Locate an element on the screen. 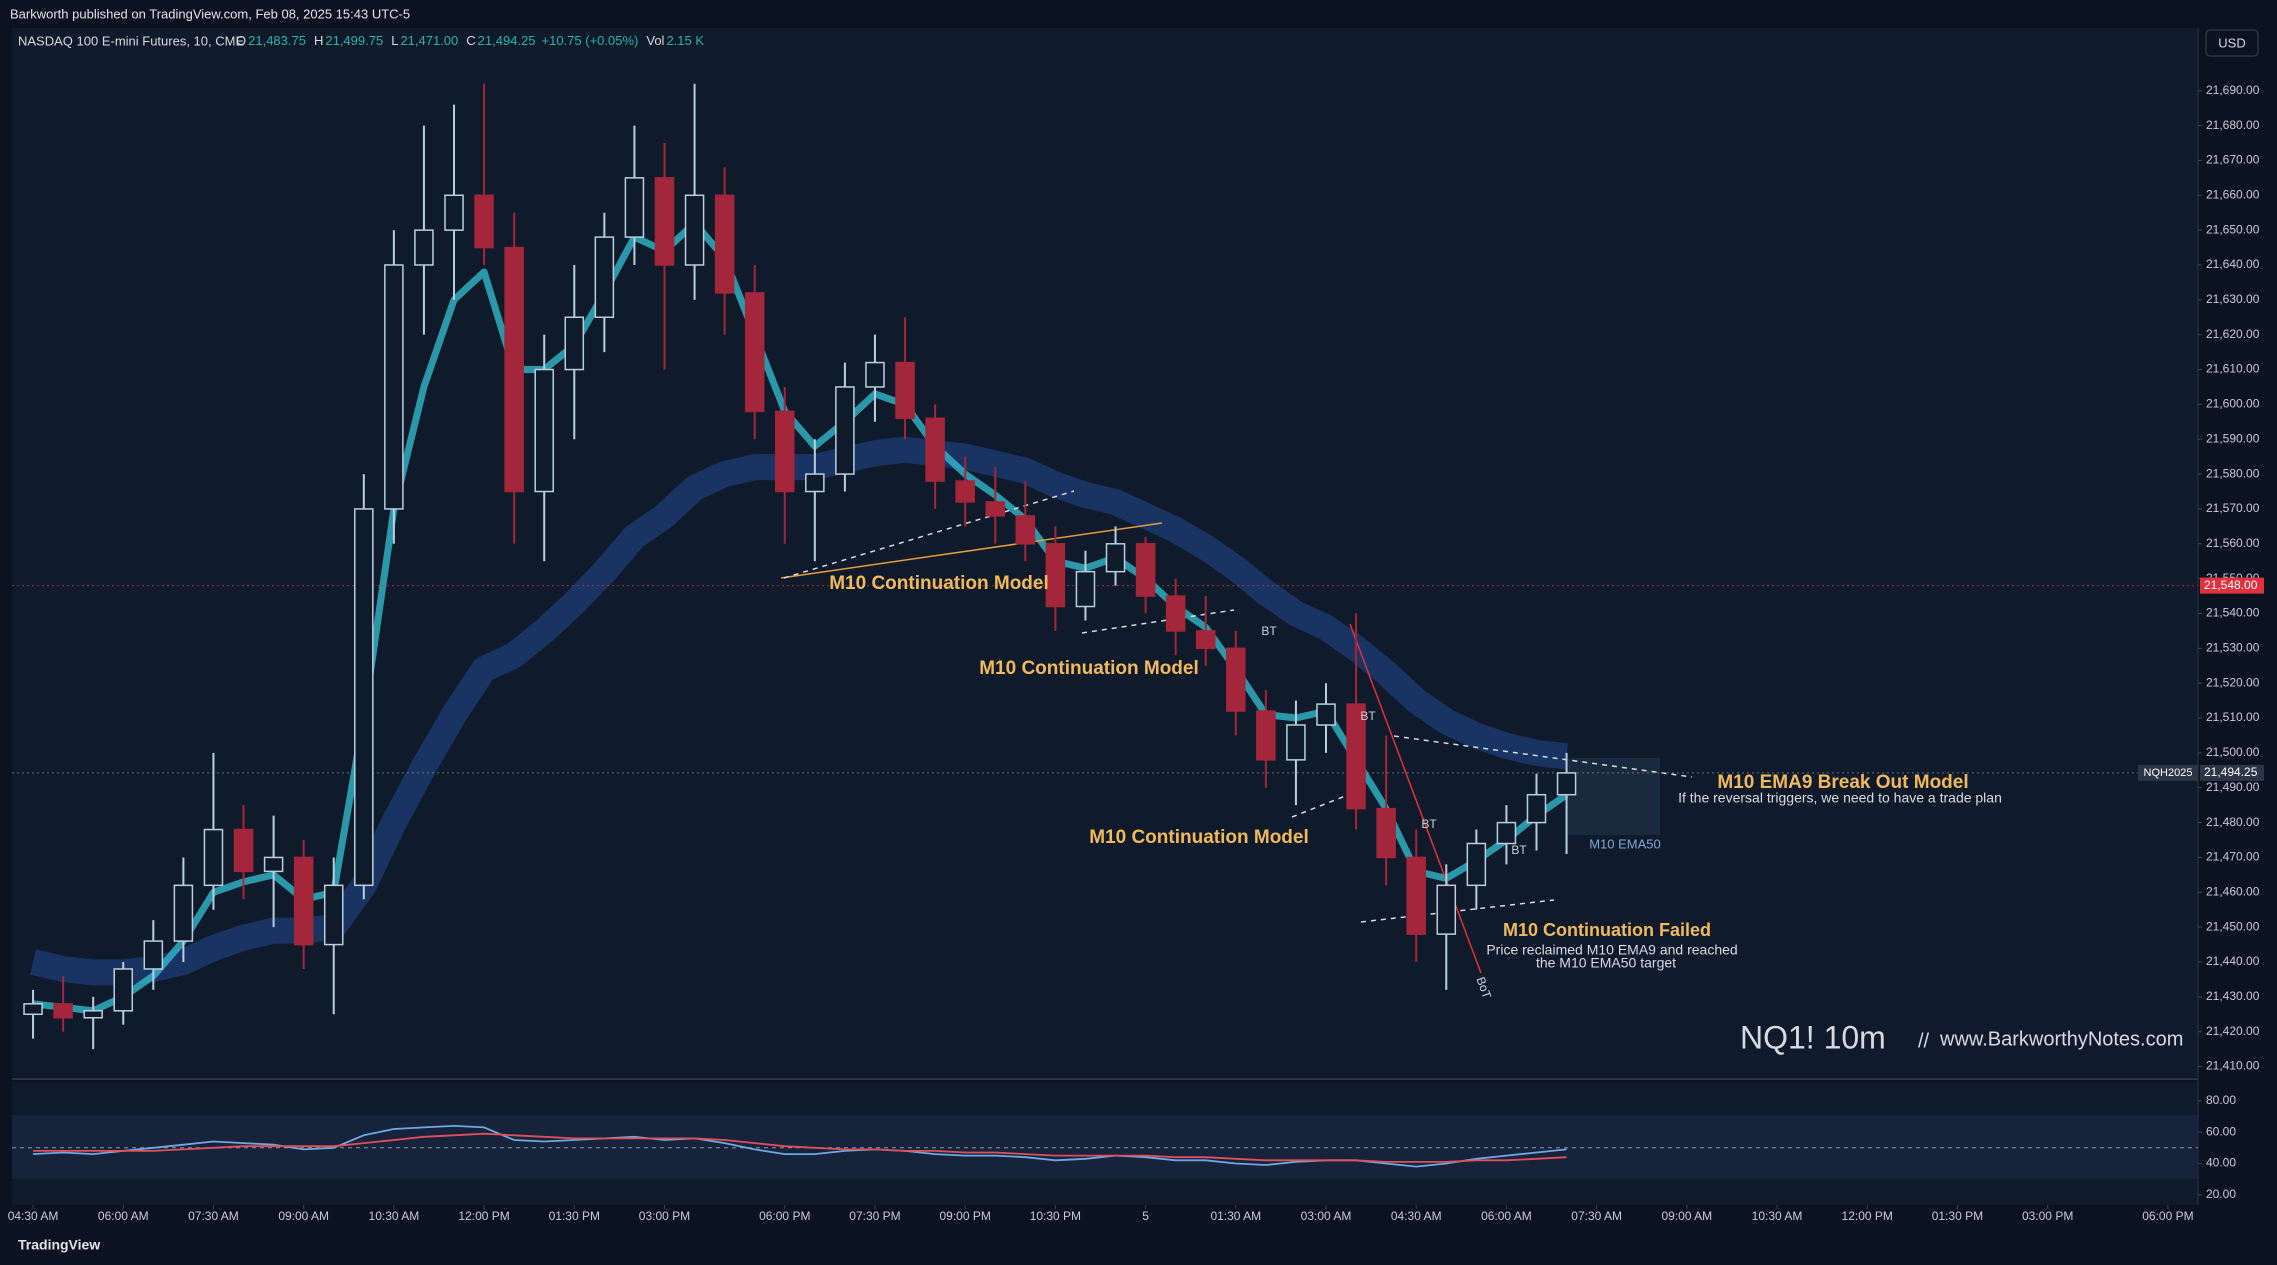 Image resolution: width=2277 pixels, height=1265 pixels. y-tick-label: 21,500.00 is located at coordinates (2233, 752).